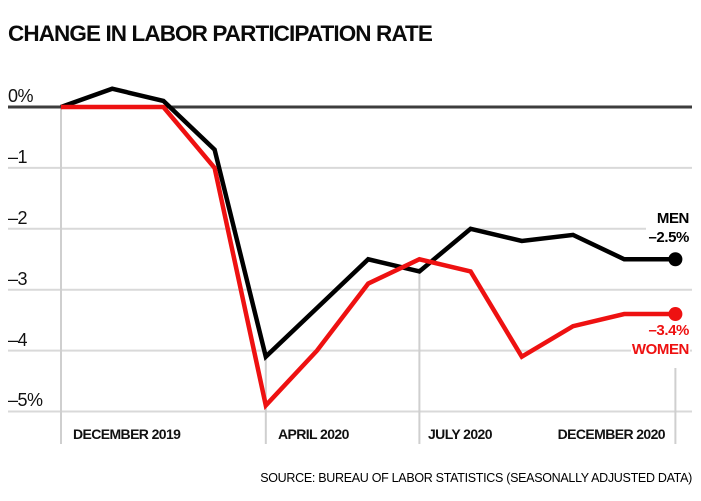 This screenshot has height=501, width=701. I want to click on x-axis-label: JULY 2020, so click(460, 434).